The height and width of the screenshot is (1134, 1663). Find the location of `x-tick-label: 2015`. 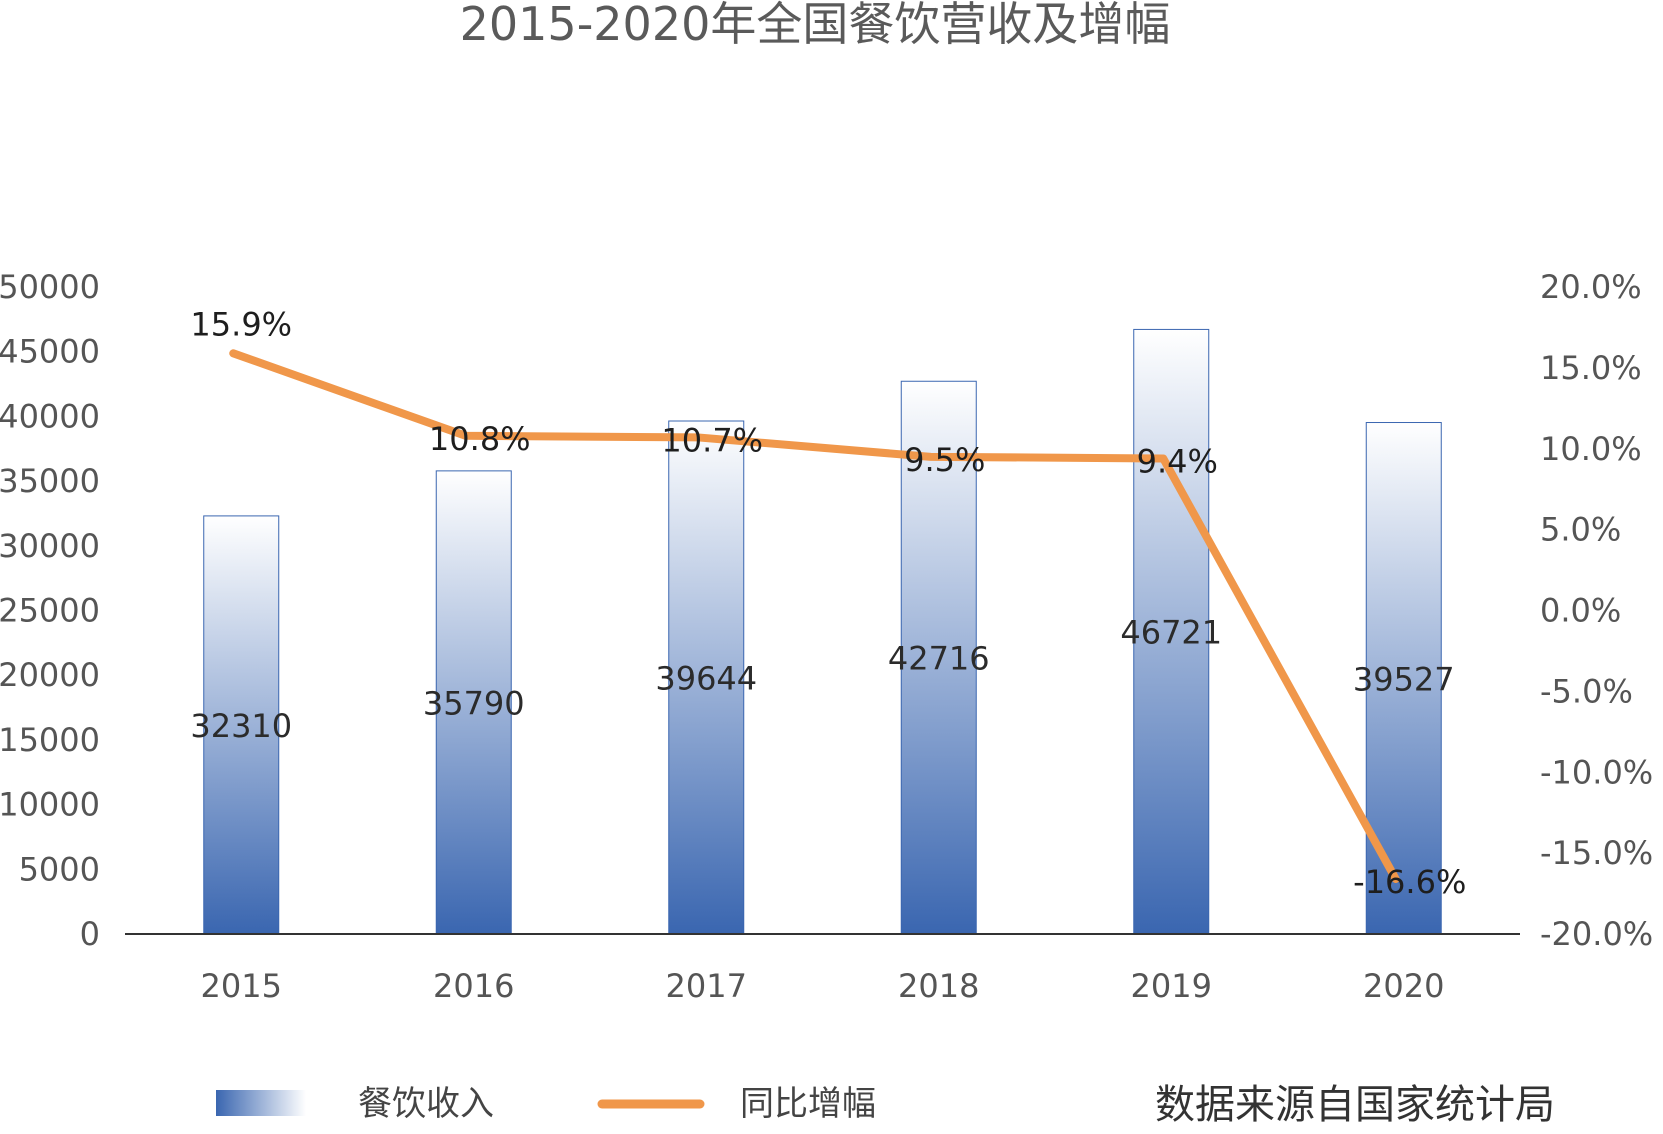

x-tick-label: 2015 is located at coordinates (241, 986).